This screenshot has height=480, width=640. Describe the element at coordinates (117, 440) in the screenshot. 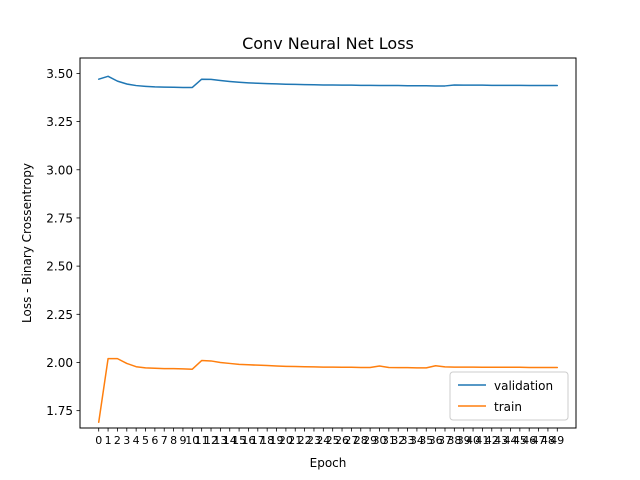

I see `x-tick-label: 2` at that location.